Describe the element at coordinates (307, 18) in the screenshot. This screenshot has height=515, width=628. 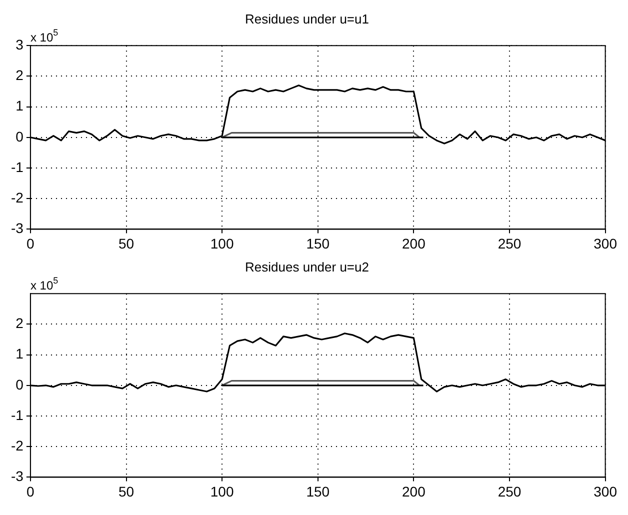
I see `chart-title: Residues under u=u1` at that location.